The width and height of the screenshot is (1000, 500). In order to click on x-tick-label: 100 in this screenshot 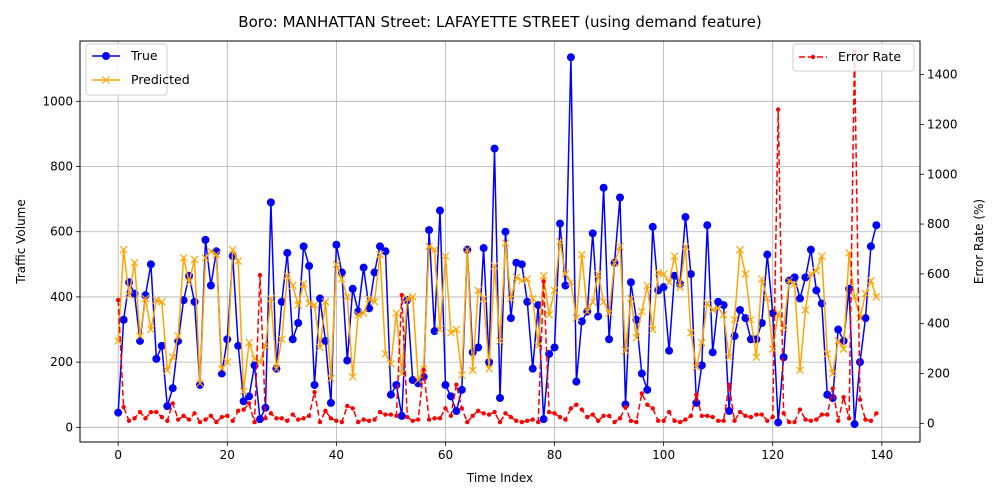, I will do `click(663, 455)`.